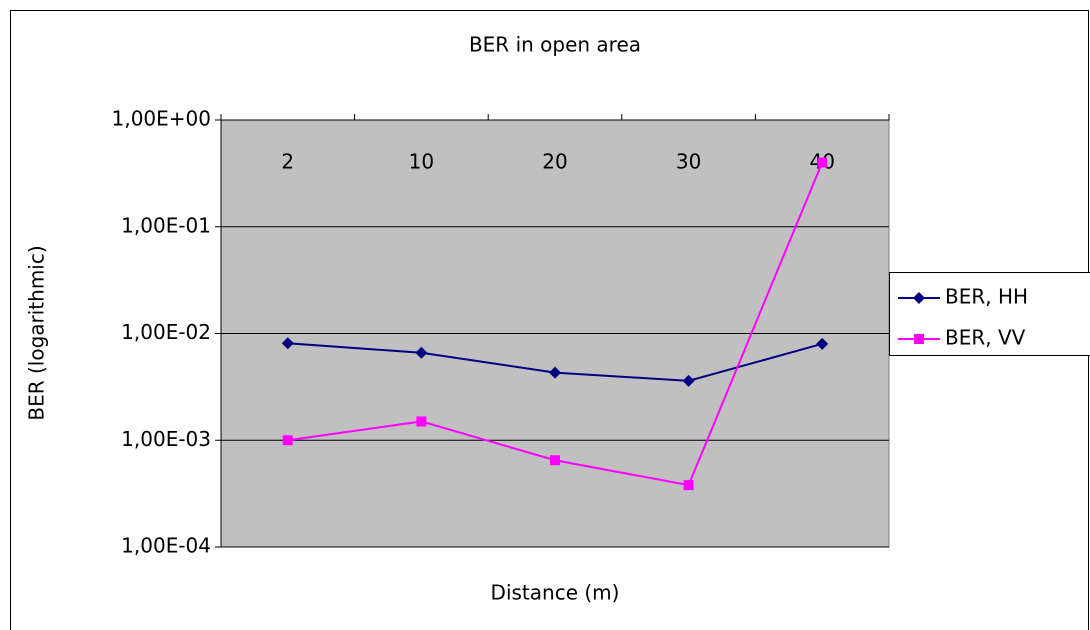 The width and height of the screenshot is (1090, 630). I want to click on y-tick-label: 1,00E-04, so click(166, 546).